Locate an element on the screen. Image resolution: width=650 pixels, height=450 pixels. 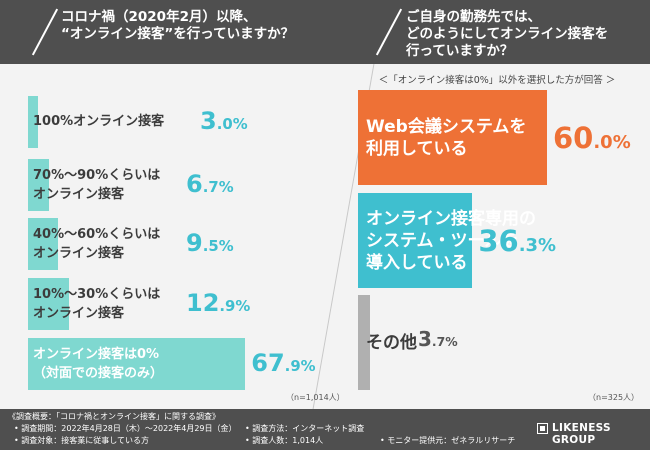
left-question-line1: コロナ禍（2020年2月）以降、 is located at coordinates (159, 17).